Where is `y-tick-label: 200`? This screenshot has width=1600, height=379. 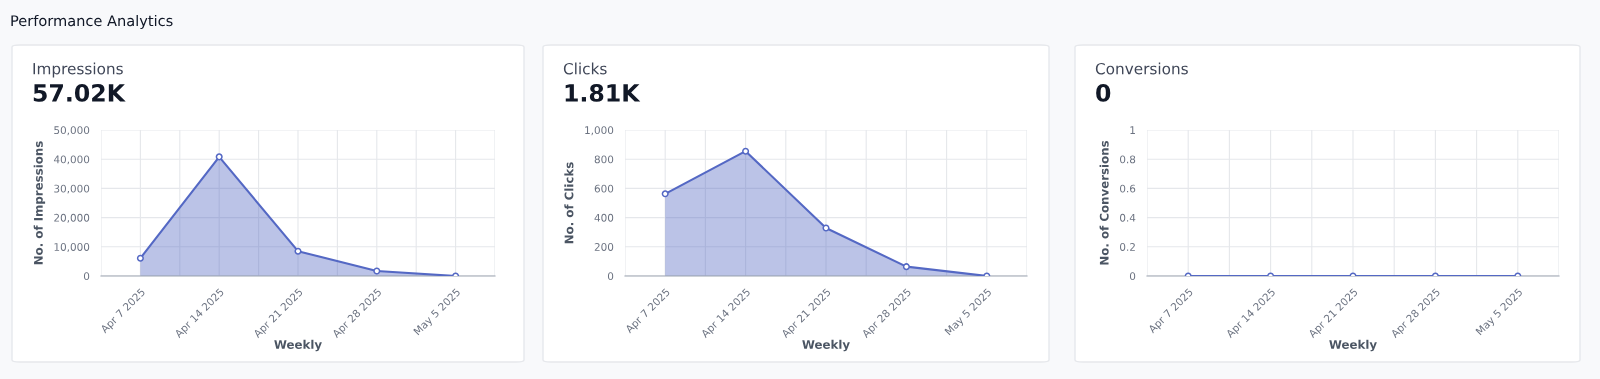
y-tick-label: 200 is located at coordinates (604, 247).